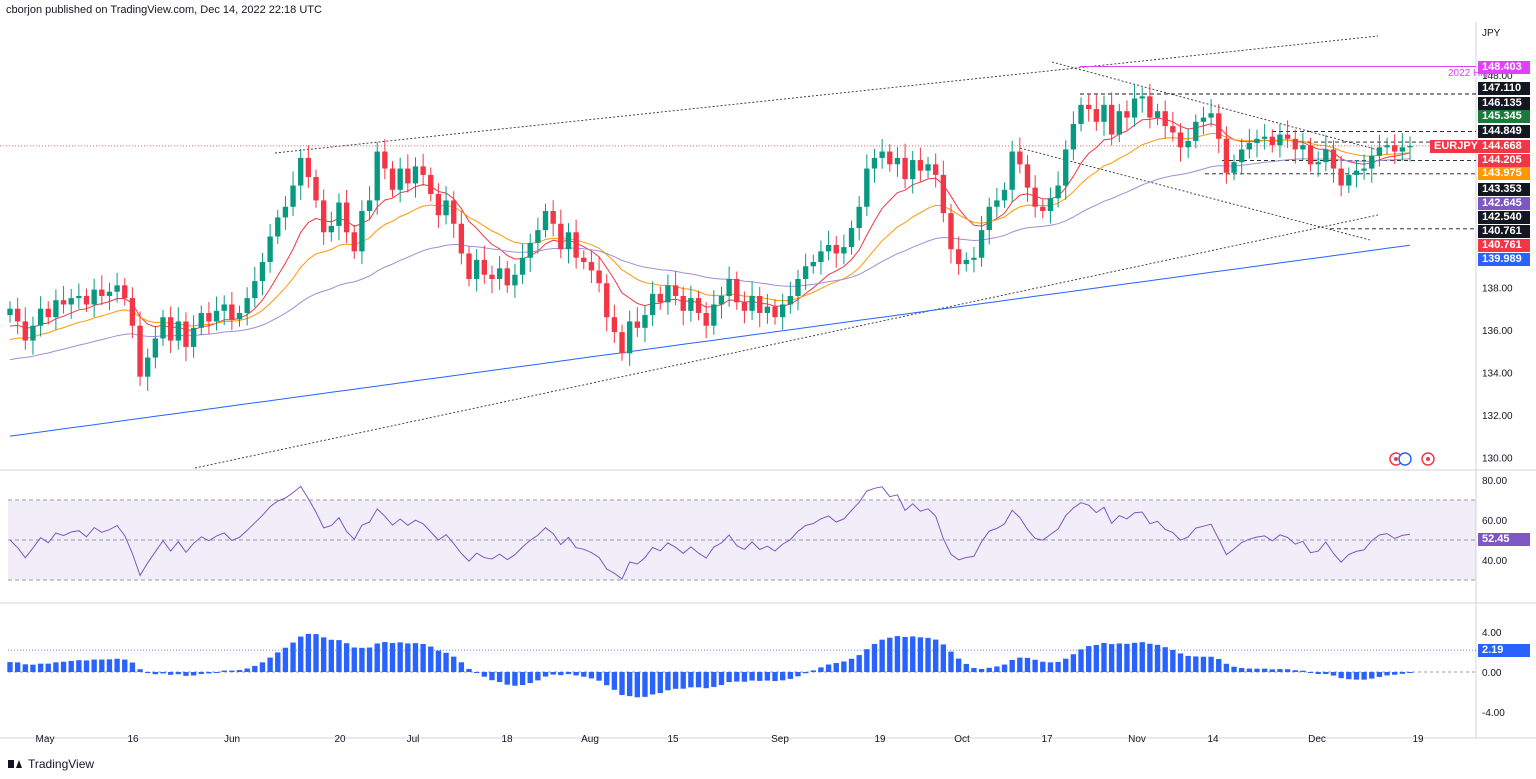  What do you see at coordinates (1215, 106) in the screenshot?
I see `wedge-upper-line` at bounding box center [1215, 106].